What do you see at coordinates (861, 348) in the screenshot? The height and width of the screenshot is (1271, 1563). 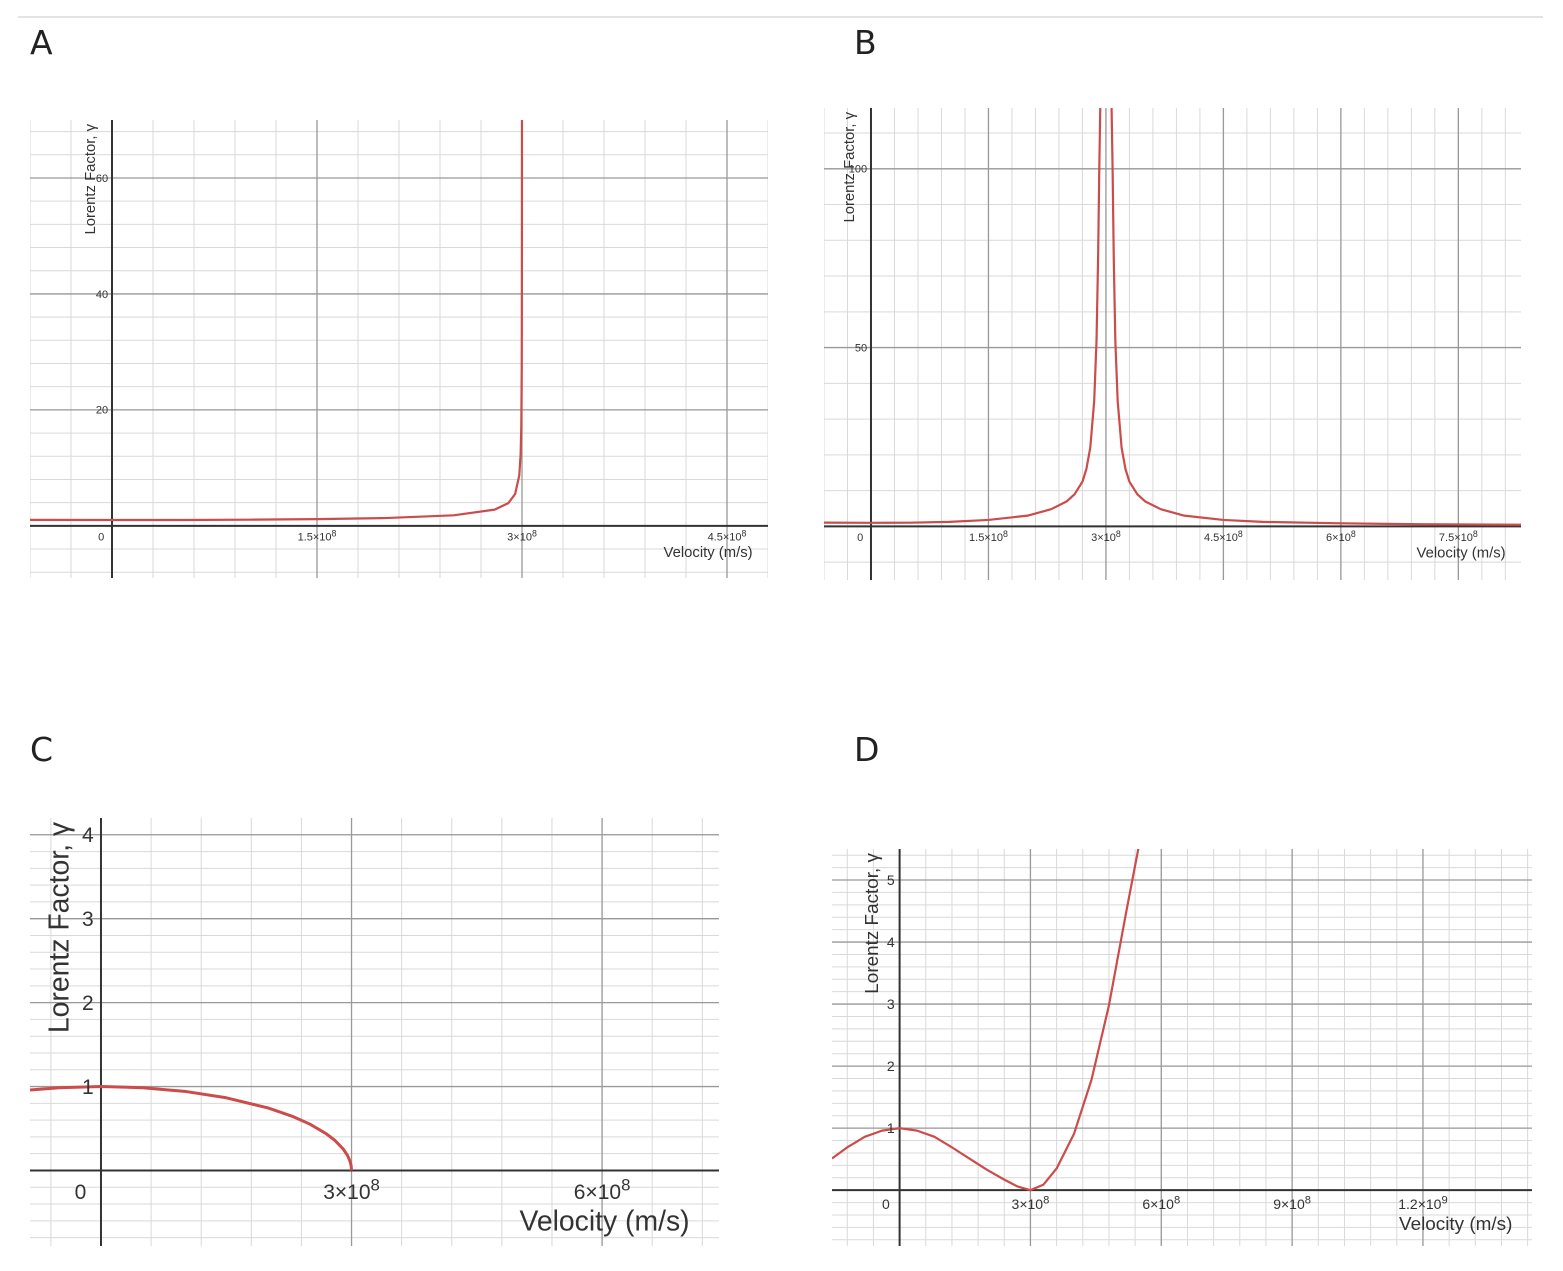 I see `y-tick-label: 50` at bounding box center [861, 348].